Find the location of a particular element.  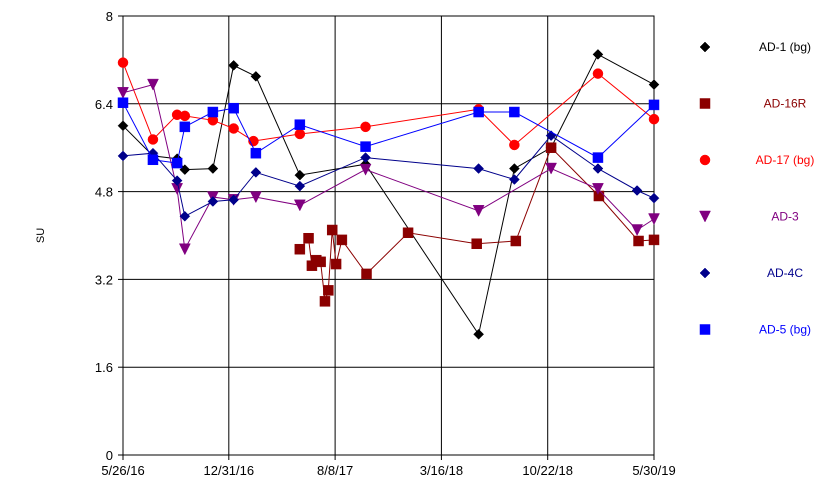

legend-item-ad-3: AD-3 is located at coordinates (749, 217).